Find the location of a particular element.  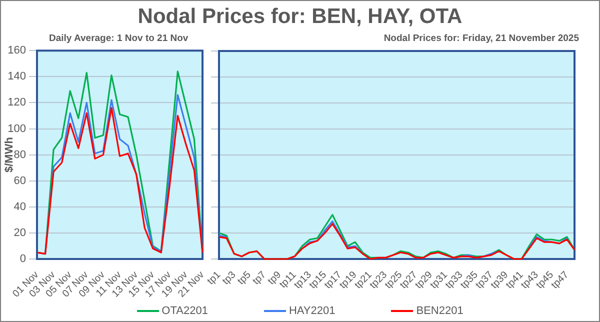

legend-label: HAY2201 is located at coordinates (312, 311).